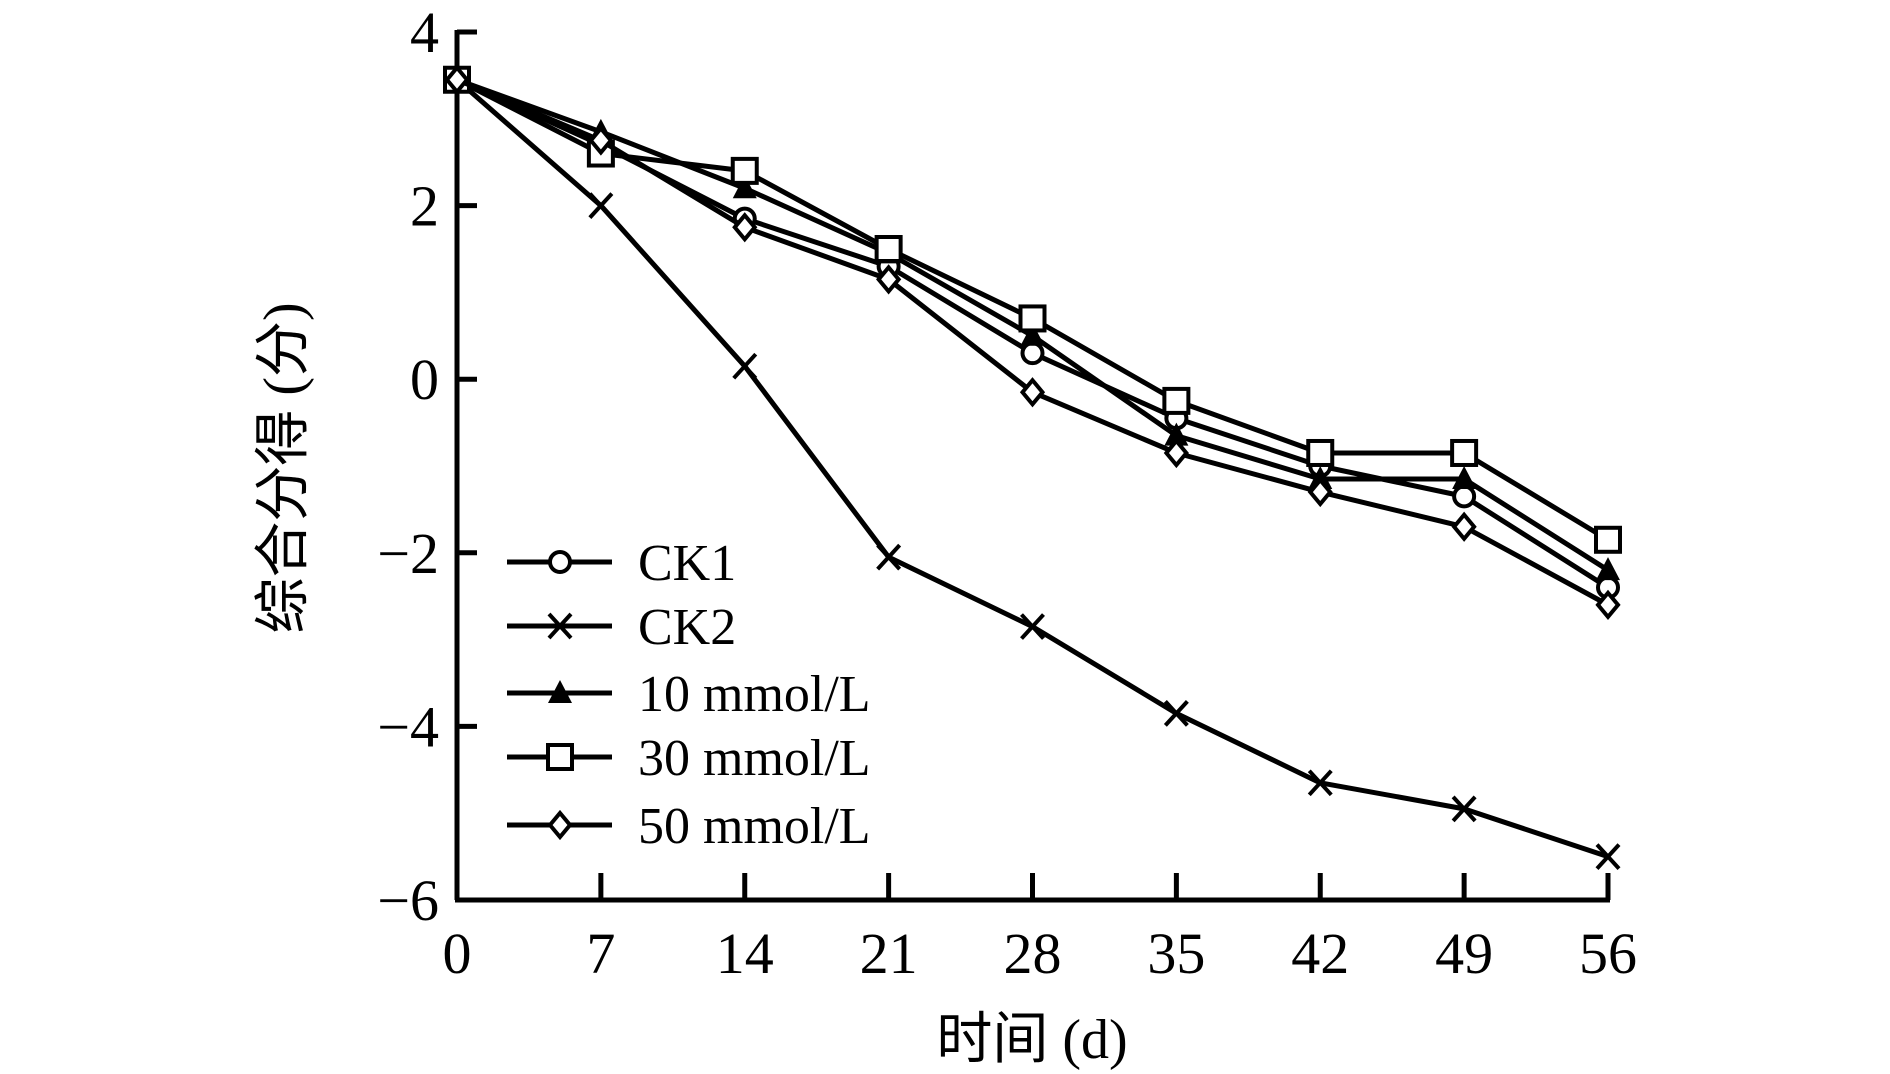 The width and height of the screenshot is (1890, 1074). What do you see at coordinates (754, 694) in the screenshot?
I see `legend-label: 10 mmol/L` at bounding box center [754, 694].